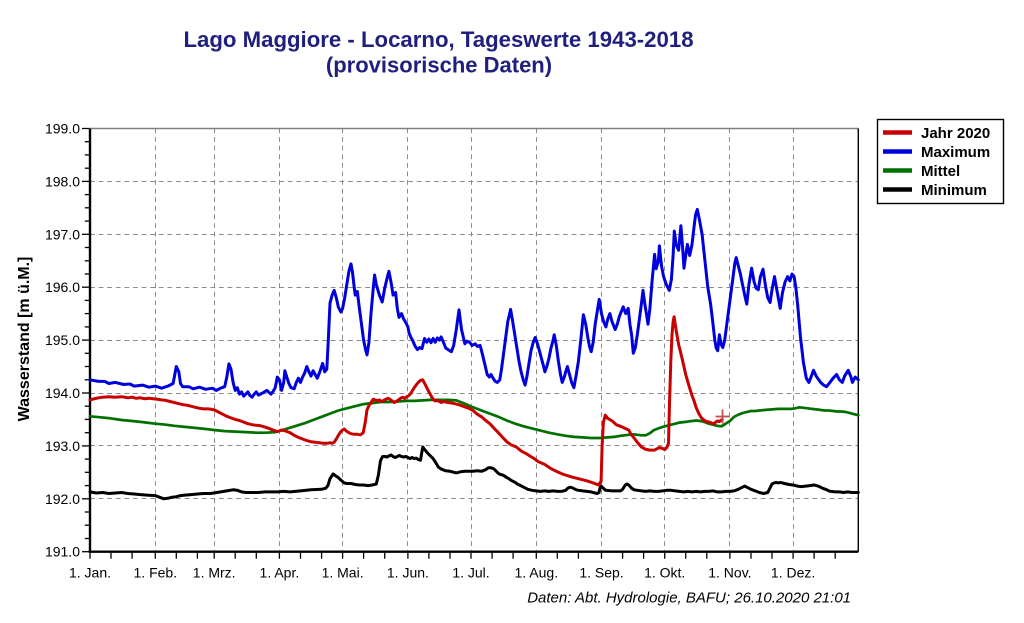 The width and height of the screenshot is (1024, 623). Describe the element at coordinates (940, 171) in the screenshot. I see `svg-text: Mittel` at that location.